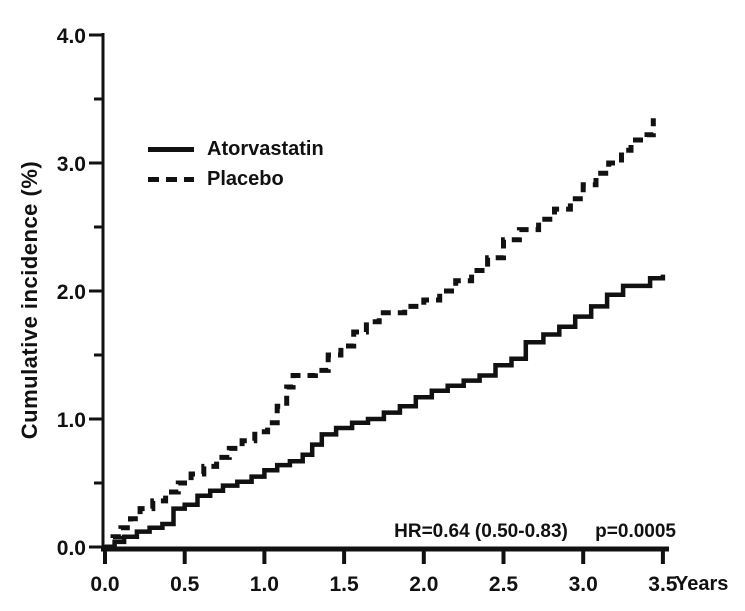  What do you see at coordinates (71, 164) in the screenshot?
I see `y-tick-label: 3.0` at bounding box center [71, 164].